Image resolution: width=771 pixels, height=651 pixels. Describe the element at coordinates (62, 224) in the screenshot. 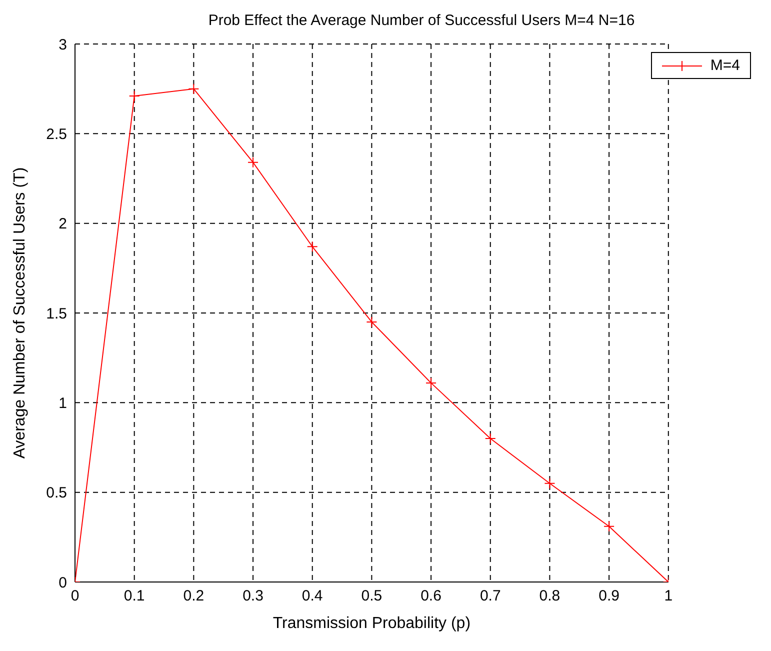

I see `y-tick-label: 2` at that location.